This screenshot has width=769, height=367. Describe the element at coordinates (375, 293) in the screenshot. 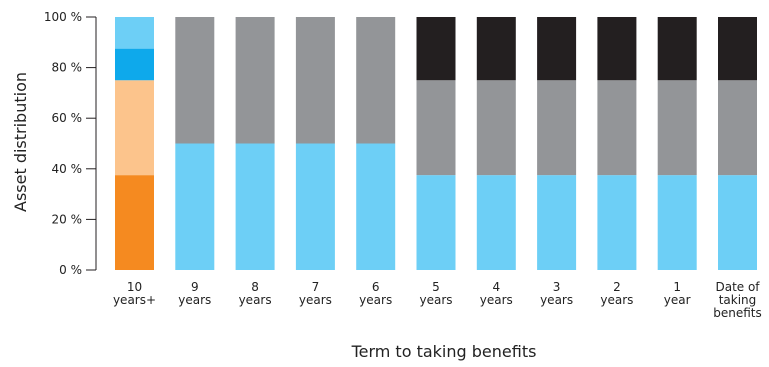

I see `x-category-label: 6 years` at that location.